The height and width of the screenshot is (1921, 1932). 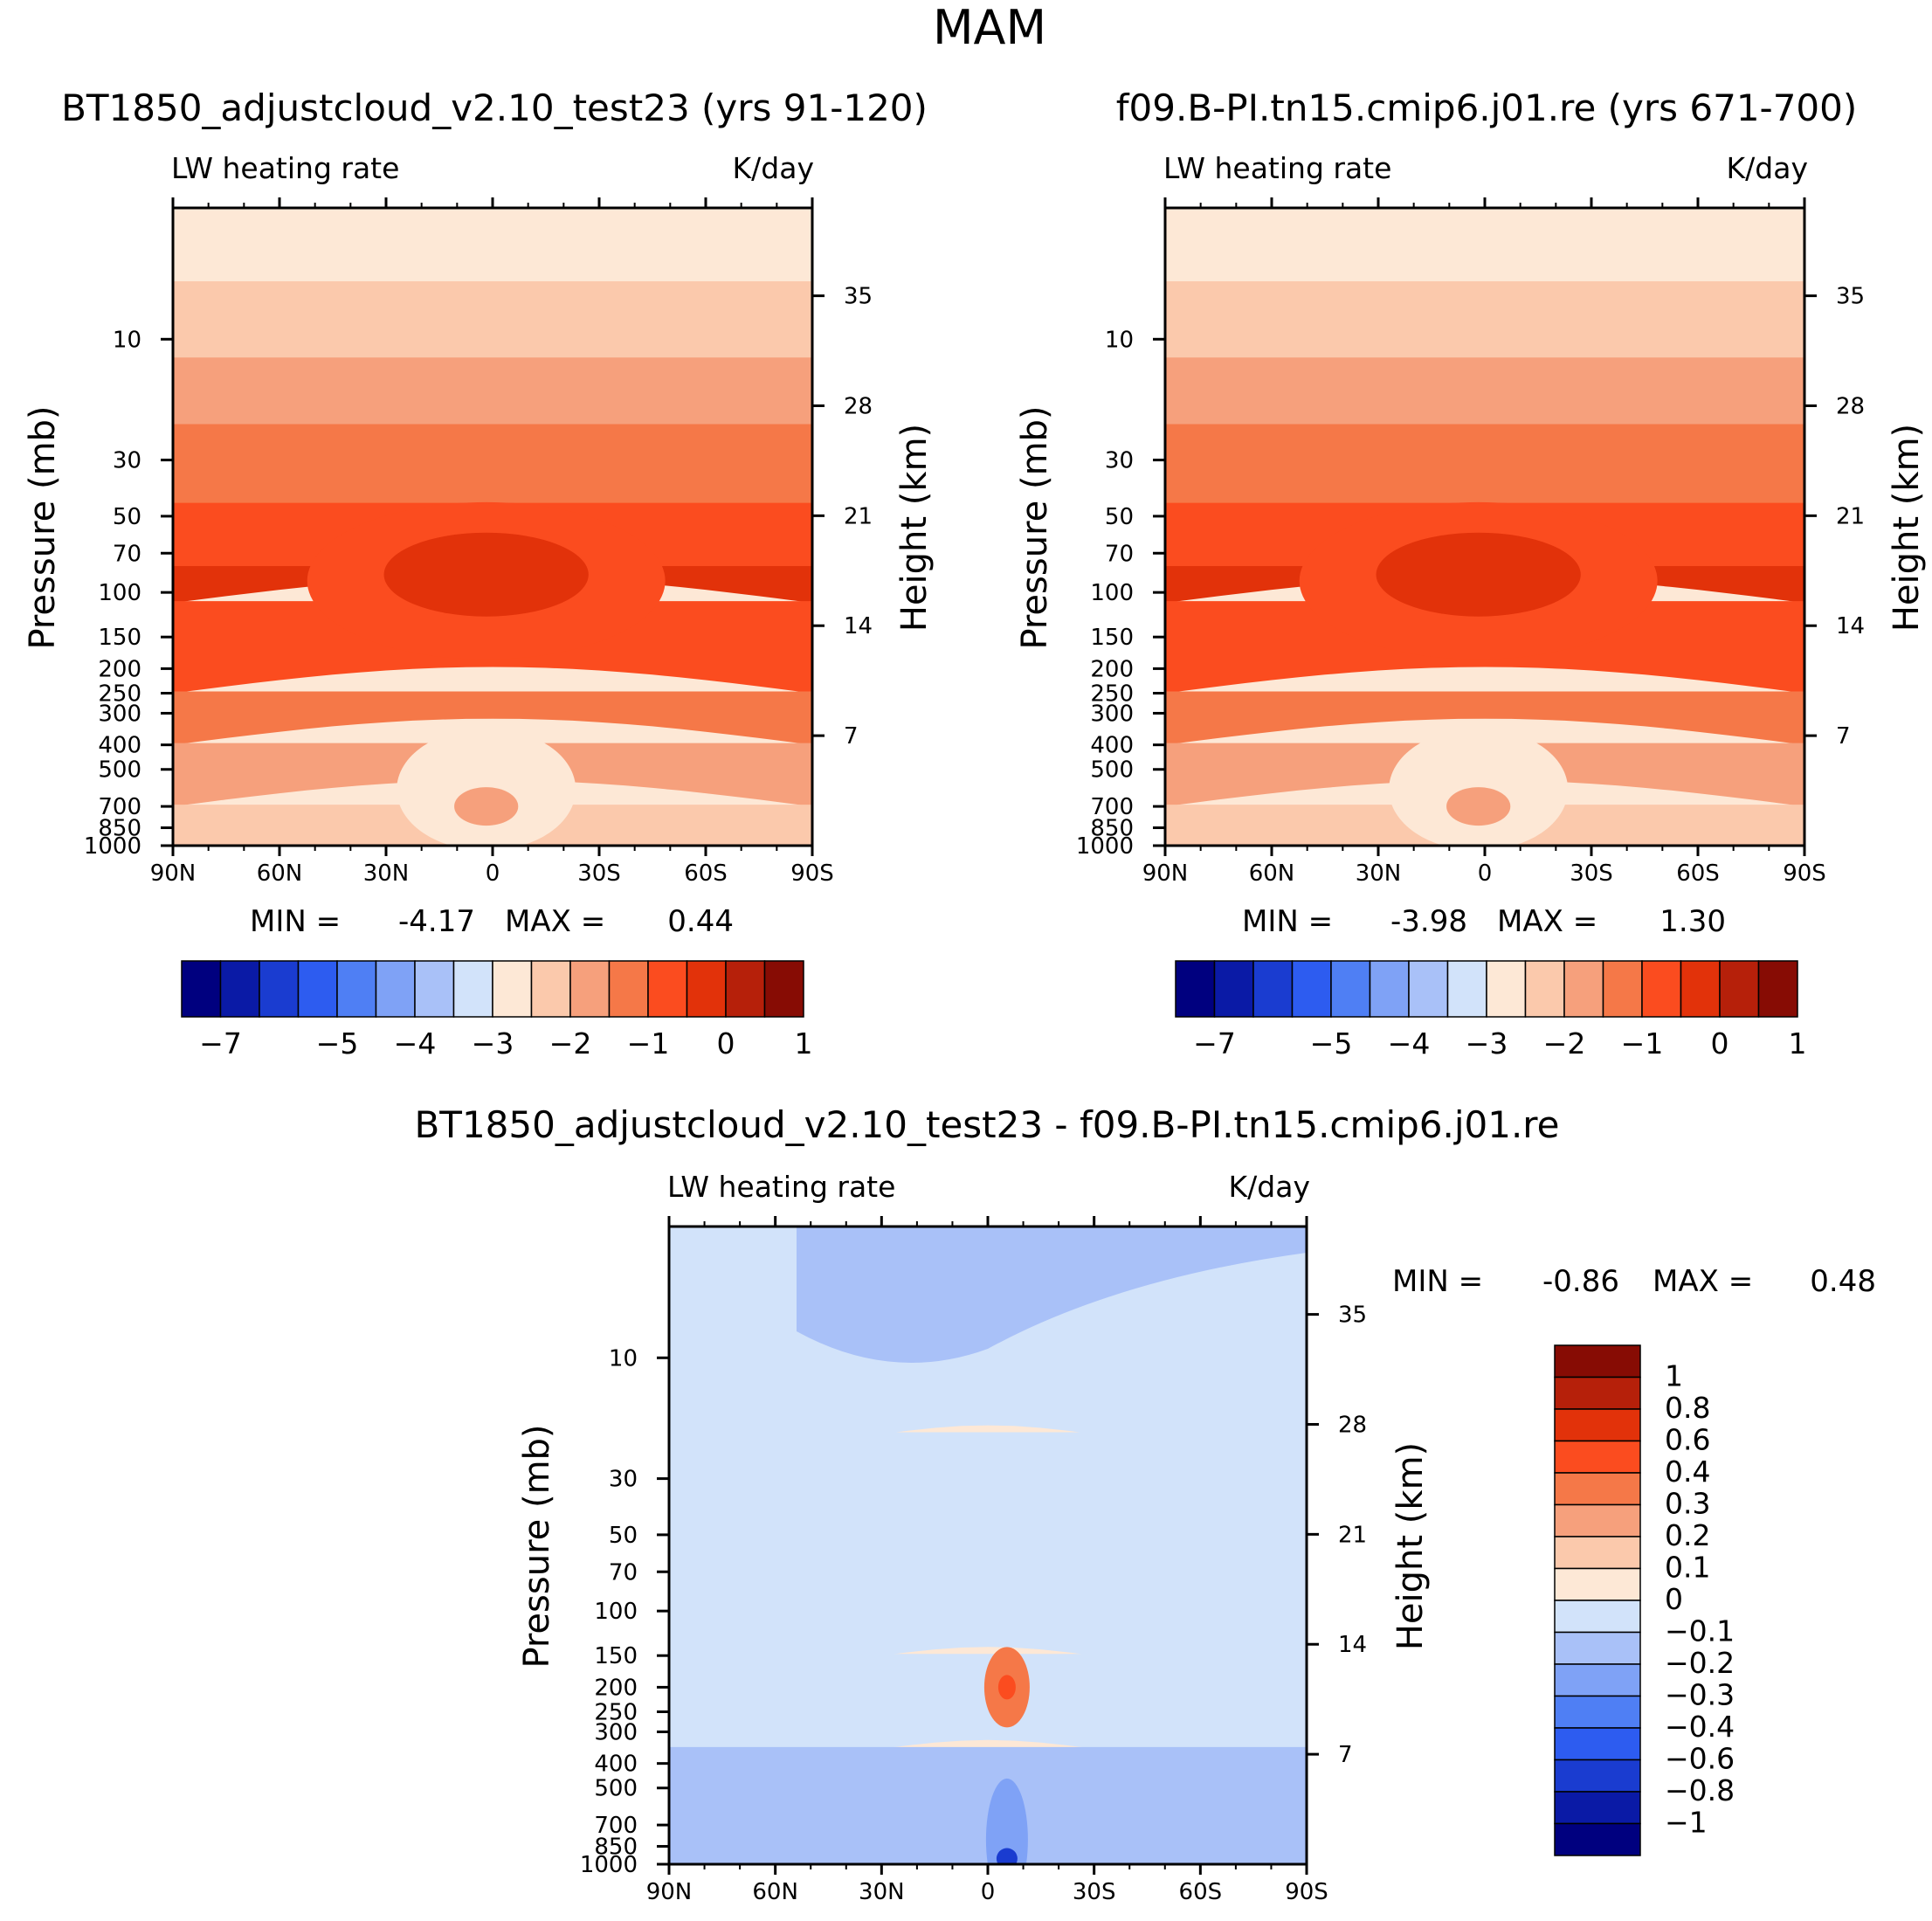 I want to click on figure-title: MAM, so click(x=989, y=27).